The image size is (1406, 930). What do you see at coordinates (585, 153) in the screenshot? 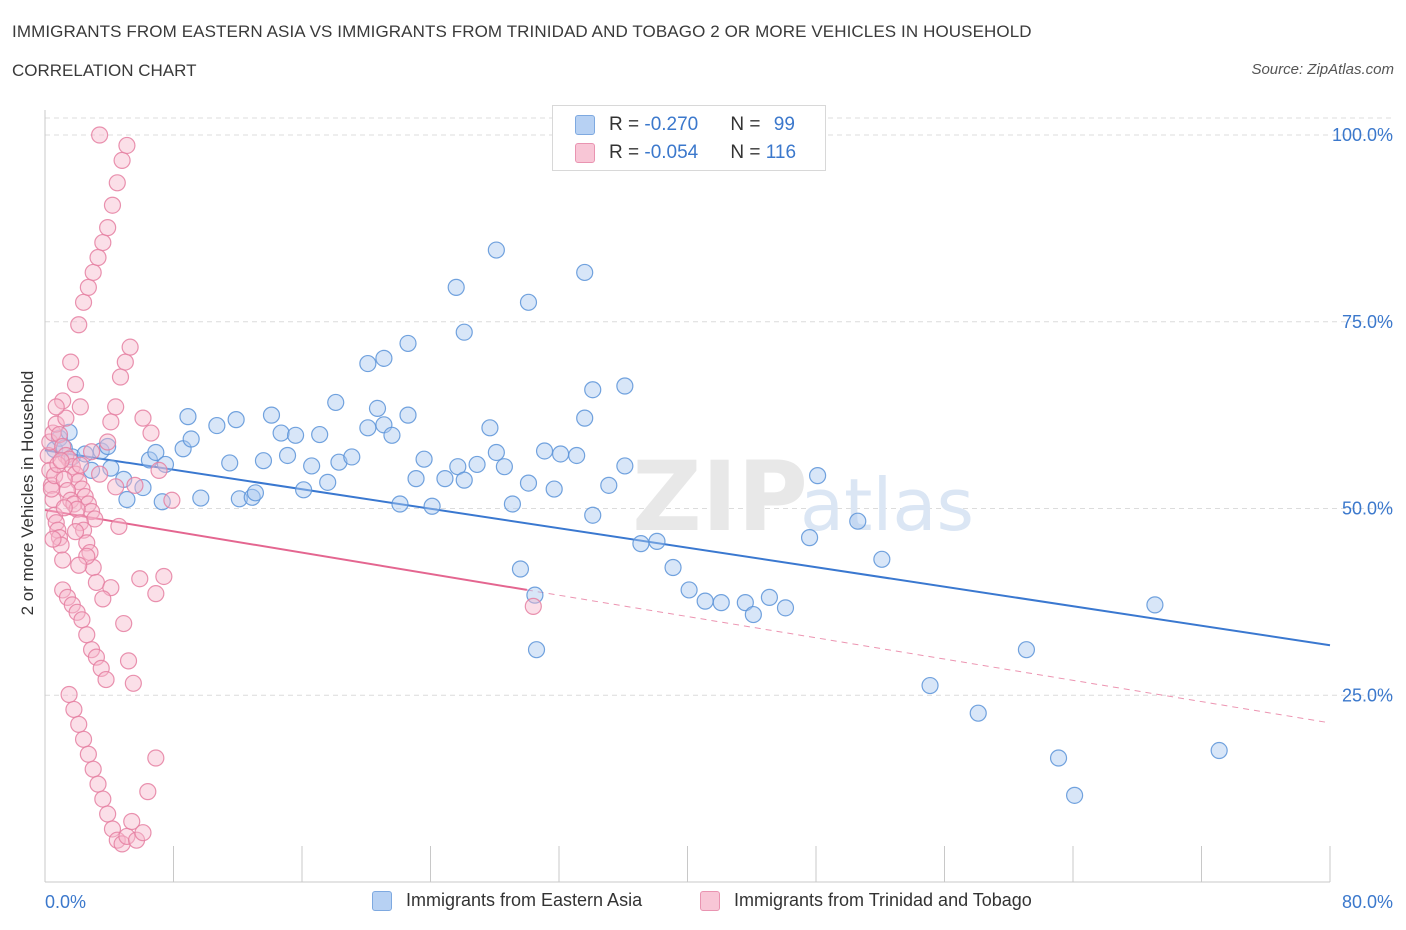
I see `pink-swatch` at bounding box center [585, 153].